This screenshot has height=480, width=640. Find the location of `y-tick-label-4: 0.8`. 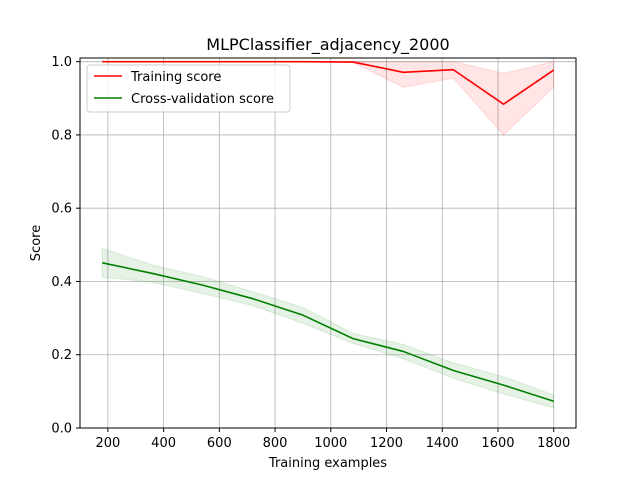

y-tick-label-4: 0.8 is located at coordinates (61, 135).